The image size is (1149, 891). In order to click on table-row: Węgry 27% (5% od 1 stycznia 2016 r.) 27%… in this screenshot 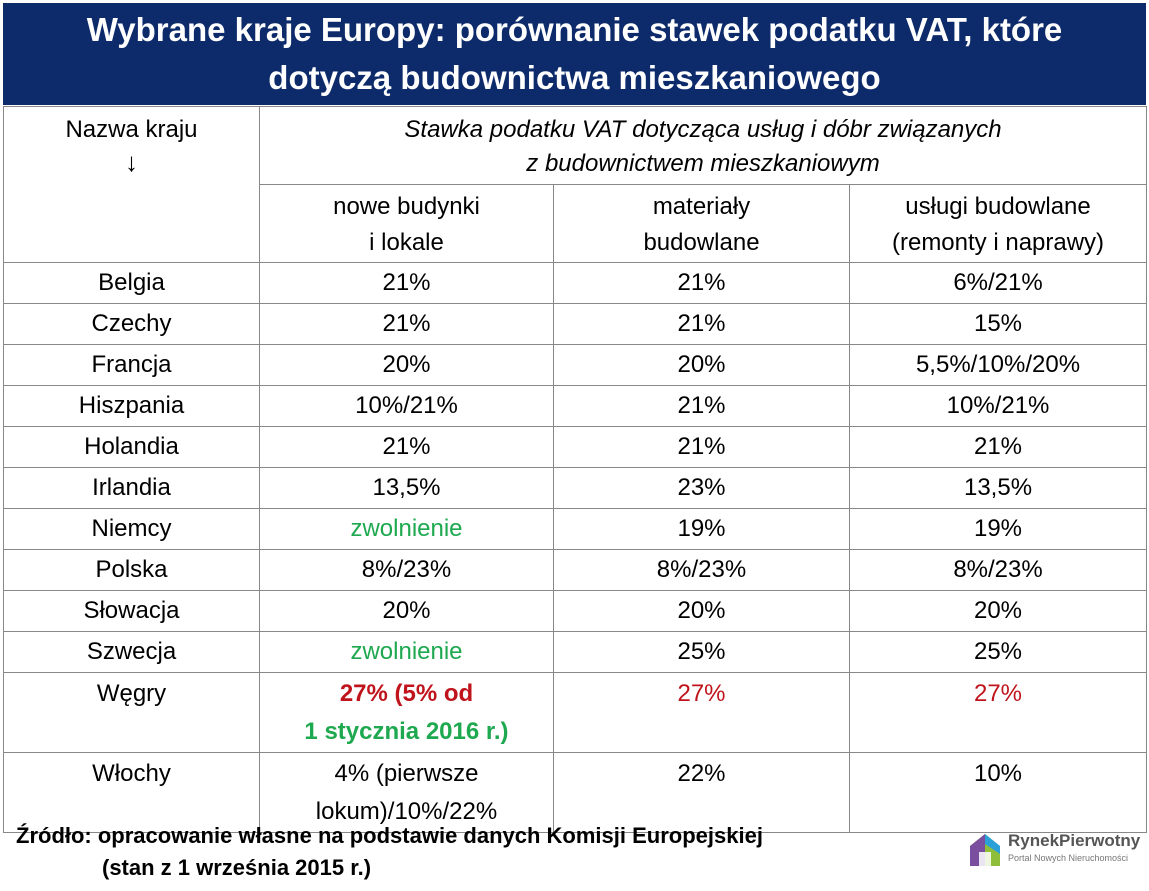, I will do `click(575, 712)`.